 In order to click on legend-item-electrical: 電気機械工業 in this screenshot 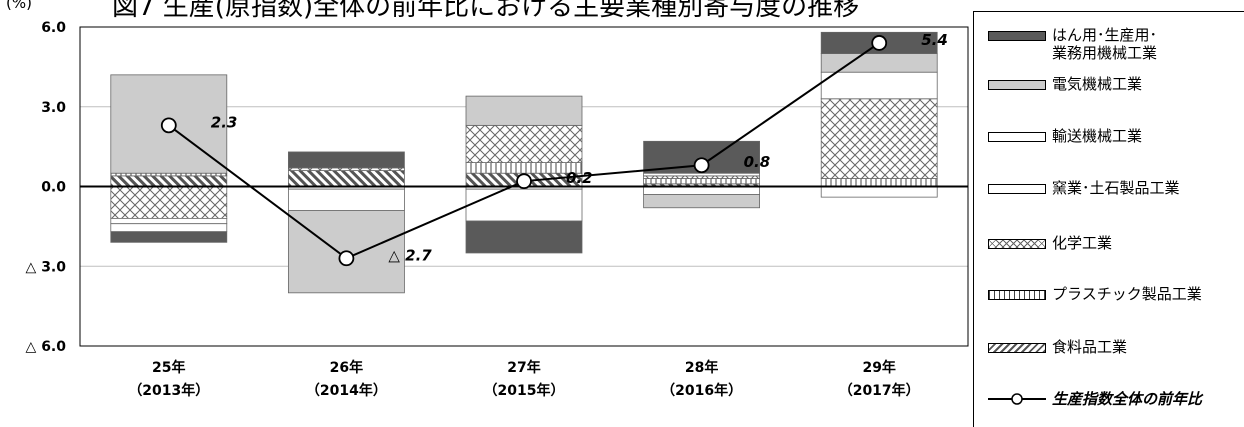, I will do `click(1065, 84)`.